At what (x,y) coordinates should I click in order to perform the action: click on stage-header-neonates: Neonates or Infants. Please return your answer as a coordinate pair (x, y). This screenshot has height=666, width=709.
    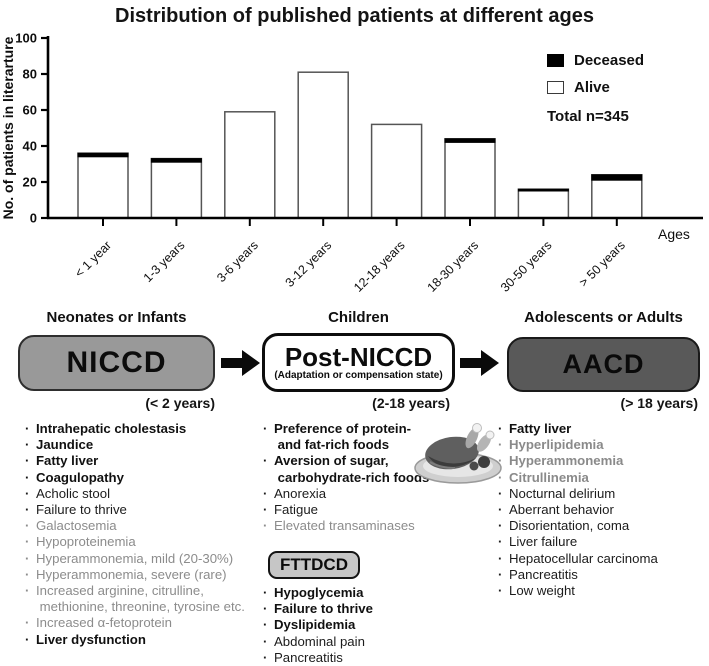
    Looking at the image, I should click on (116, 317).